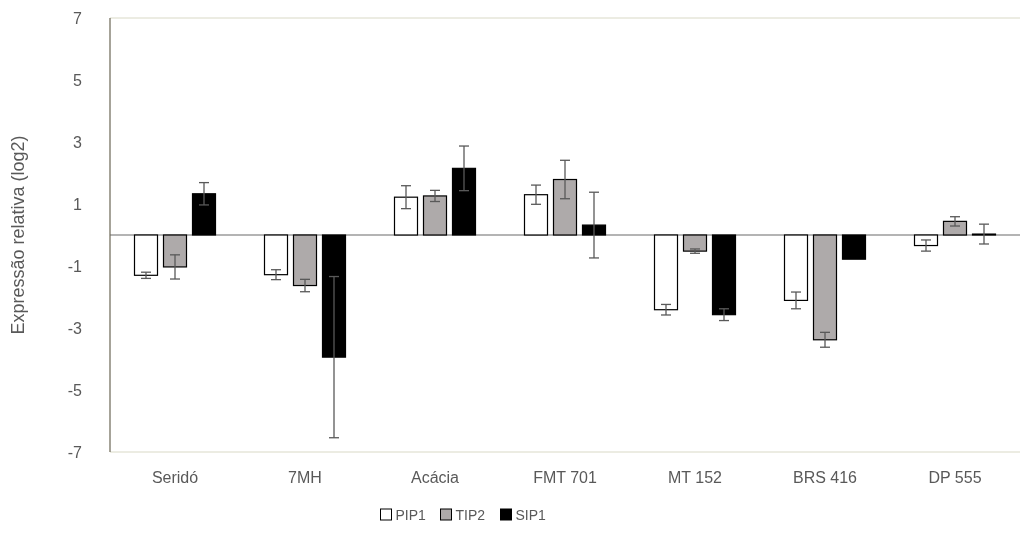 This screenshot has width=1021, height=534. I want to click on x-tick-label: BRS 416, so click(825, 477).